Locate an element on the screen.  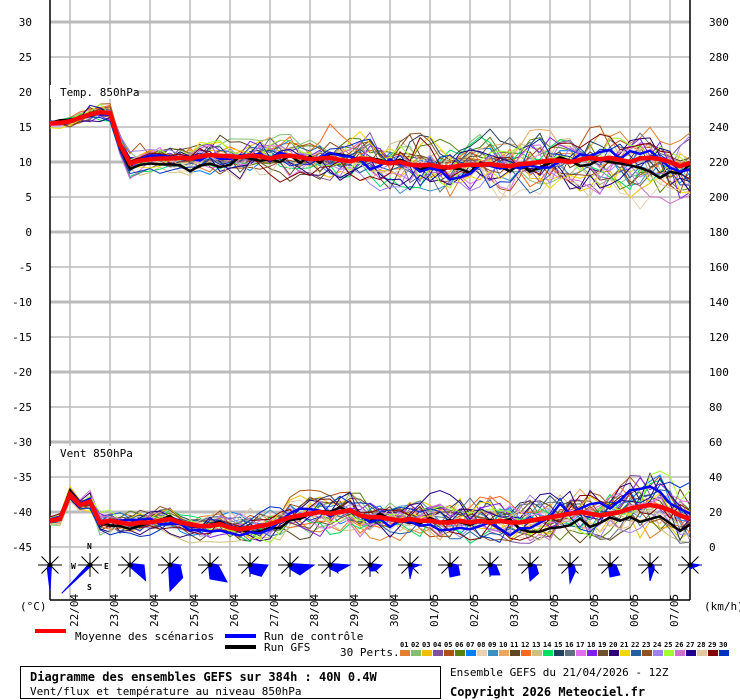
date-label: 01/05 is located at coordinates (434, 610).